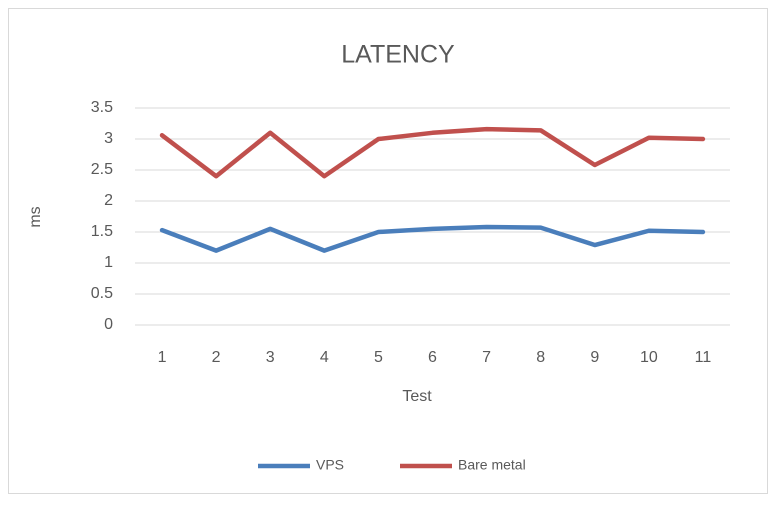  Describe the element at coordinates (432, 357) in the screenshot. I see `x-tick-label: 6` at that location.